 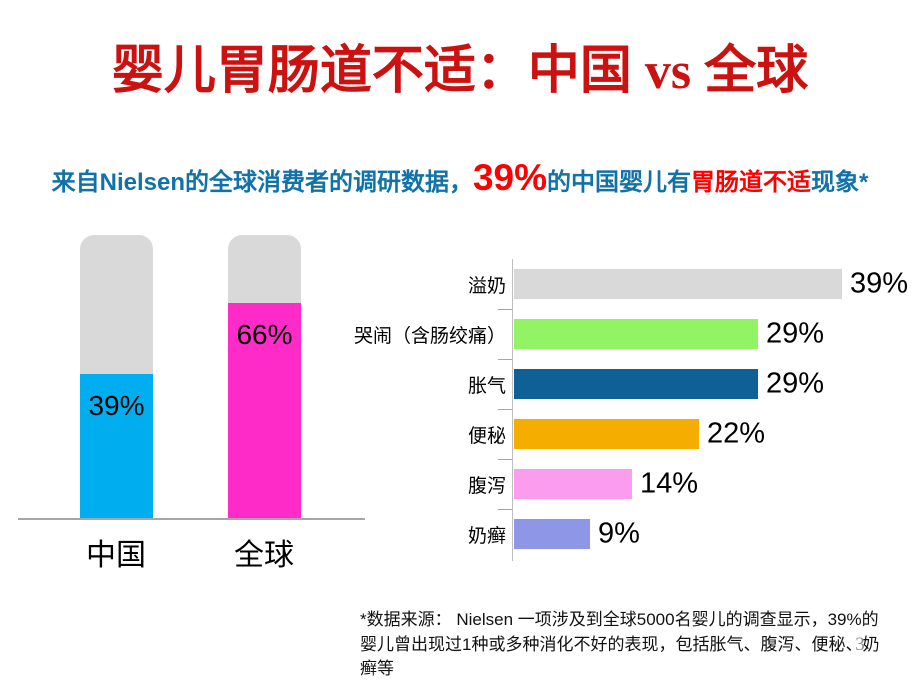 I want to click on subtitle-segment-1: 39%, so click(x=510, y=177).